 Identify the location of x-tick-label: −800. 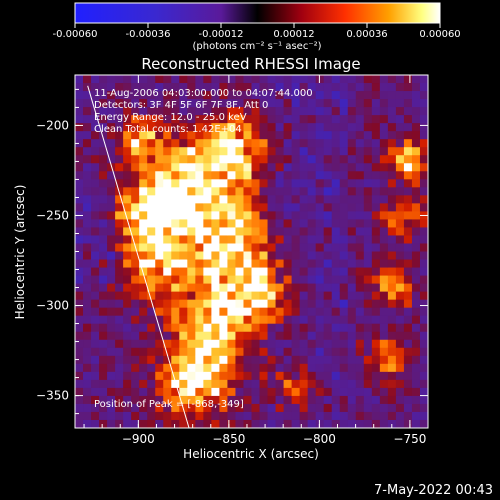
(319, 439).